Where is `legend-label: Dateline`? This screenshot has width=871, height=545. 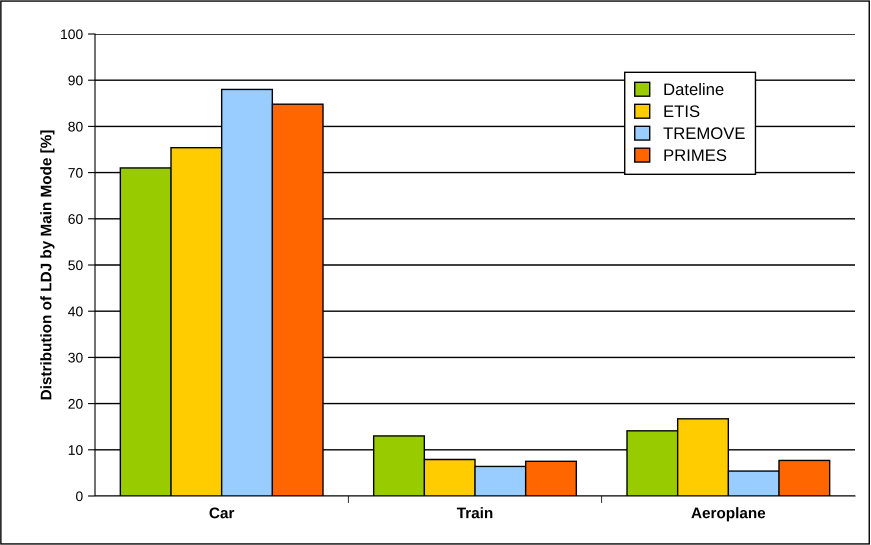
legend-label: Dateline is located at coordinates (694, 89).